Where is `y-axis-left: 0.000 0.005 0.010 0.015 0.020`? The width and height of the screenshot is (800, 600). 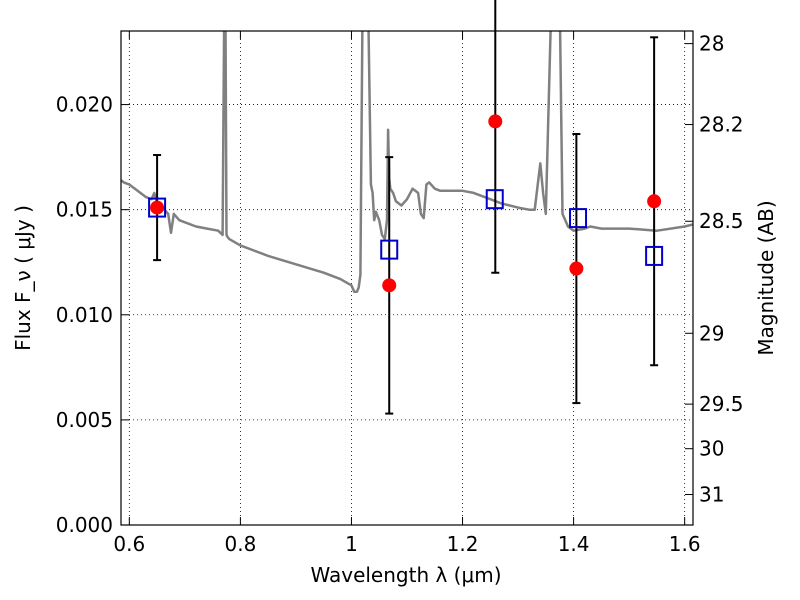 y-axis-left: 0.000 0.005 0.010 0.015 0.020 is located at coordinates (92, 315).